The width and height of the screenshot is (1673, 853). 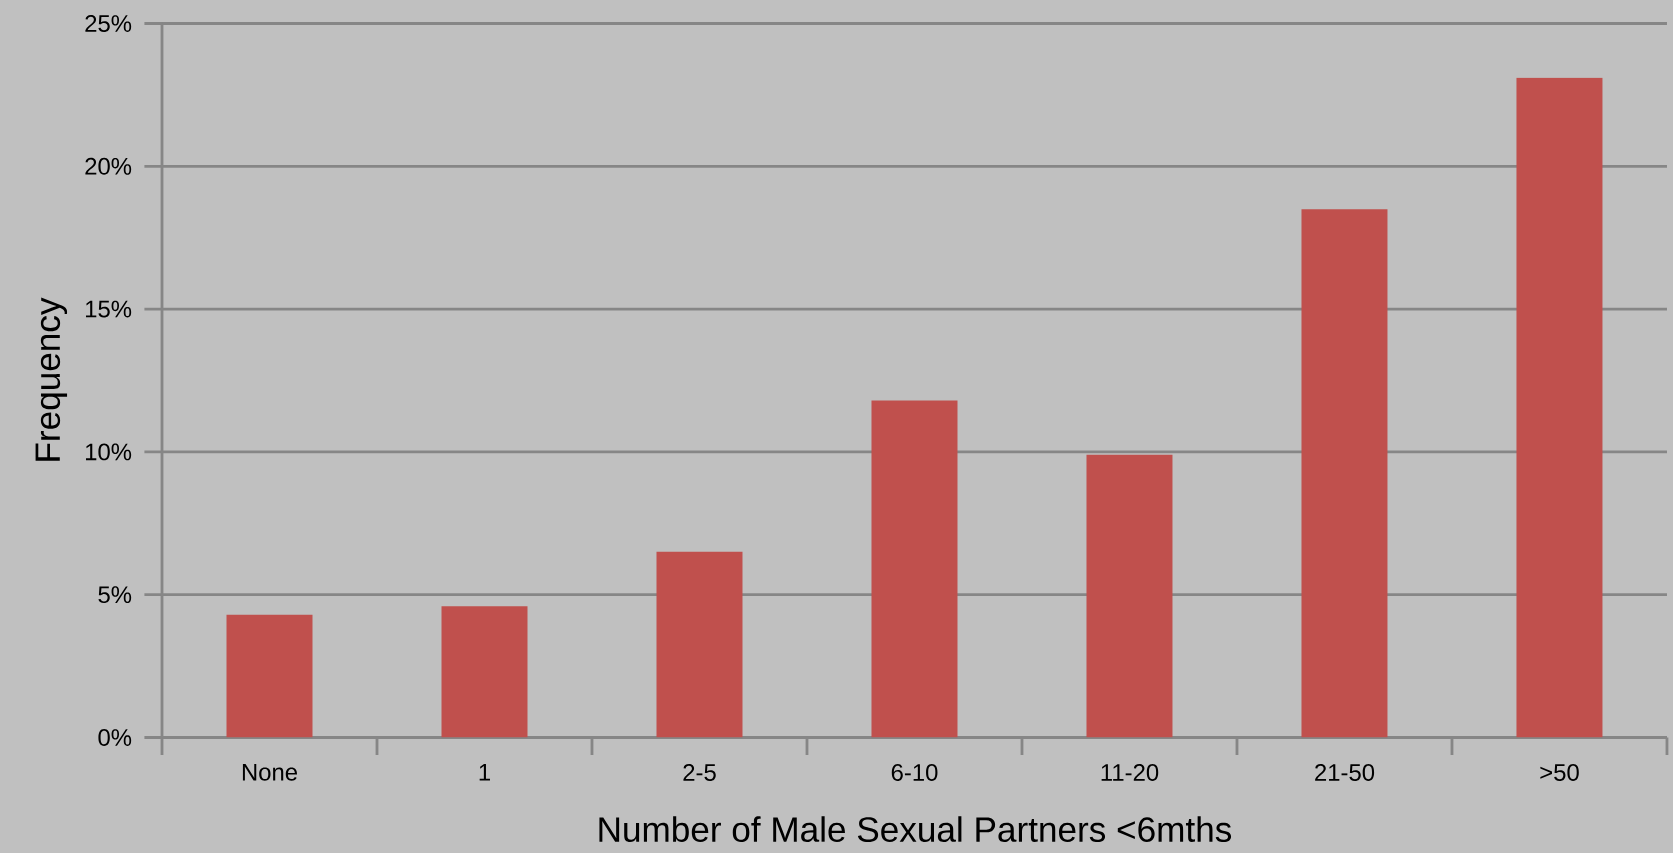 What do you see at coordinates (699, 772) in the screenshot?
I see `x-tick-label: 2-5` at bounding box center [699, 772].